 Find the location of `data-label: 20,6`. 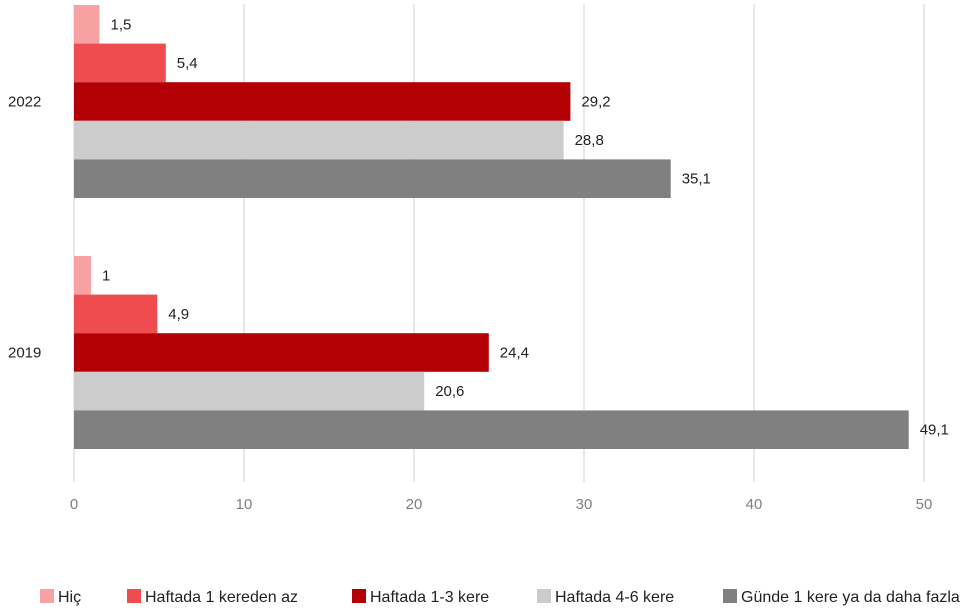

data-label: 20,6 is located at coordinates (449, 391).